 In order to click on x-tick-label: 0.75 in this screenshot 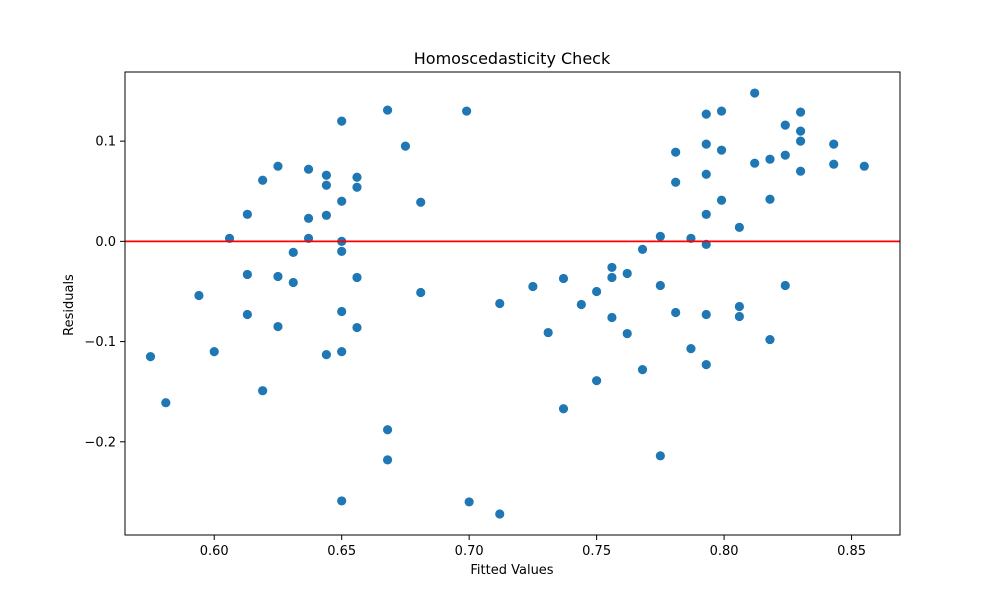, I will do `click(596, 551)`.